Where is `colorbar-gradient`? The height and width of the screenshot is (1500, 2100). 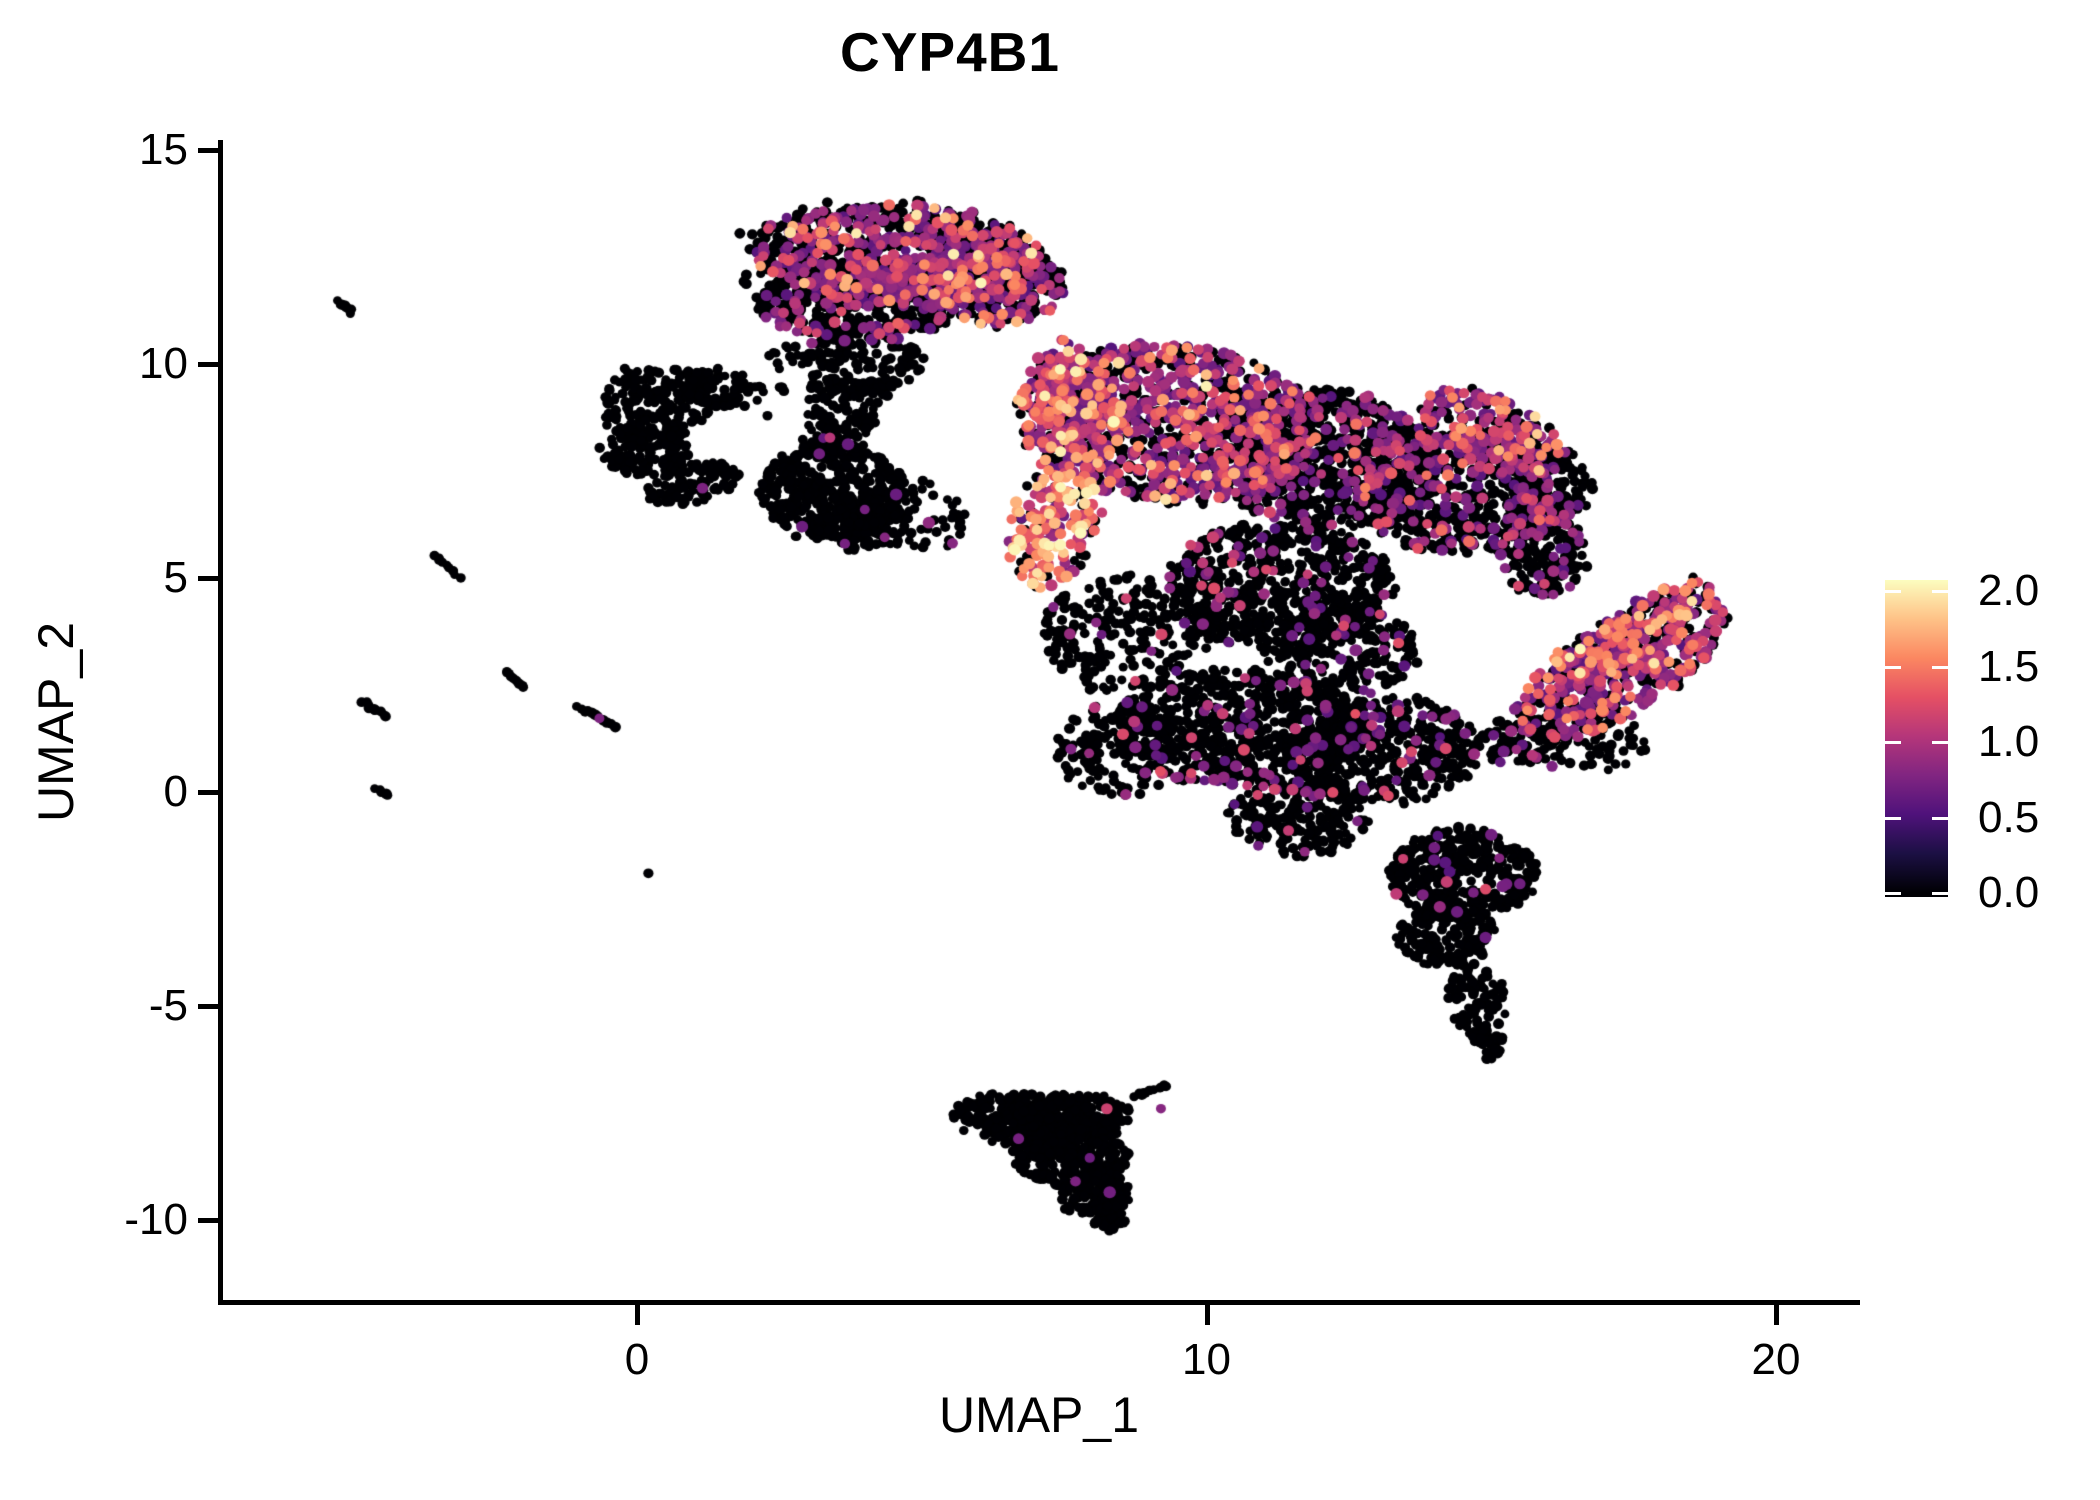 colorbar-gradient is located at coordinates (1916, 738).